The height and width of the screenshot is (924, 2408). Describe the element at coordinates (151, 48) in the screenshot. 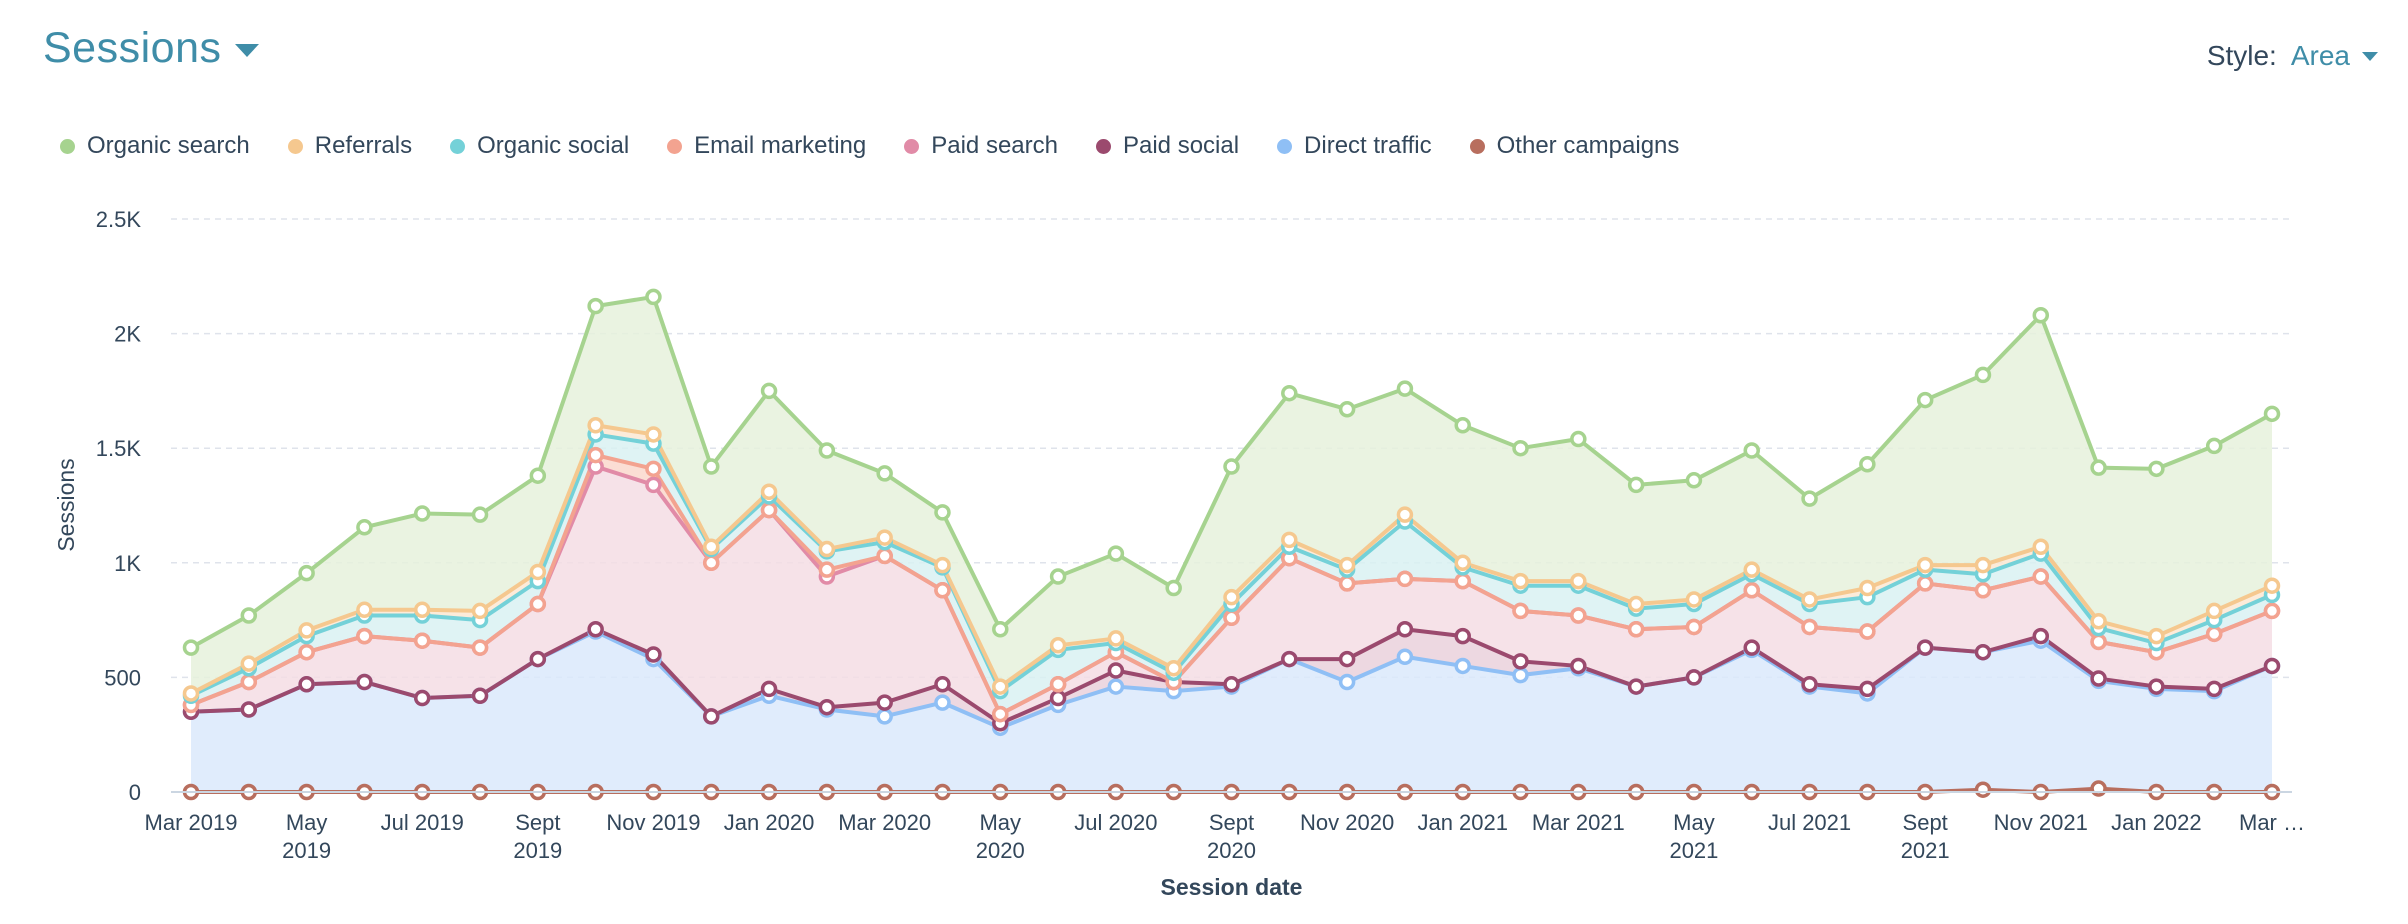

I see `report-title-dropdown: Sessions` at that location.